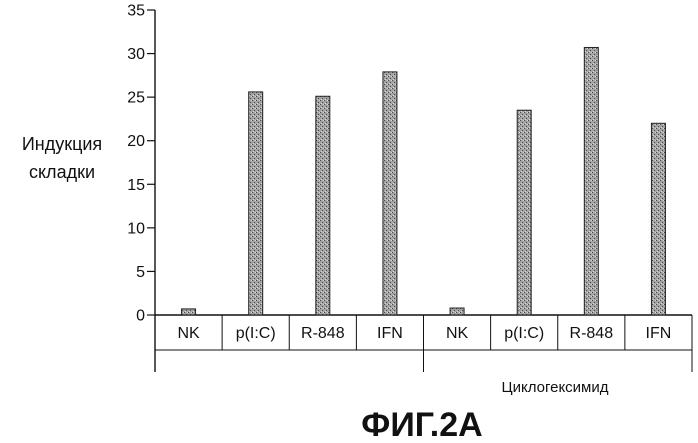 The height and width of the screenshot is (443, 698). What do you see at coordinates (136, 228) in the screenshot?
I see `y-tick-label: 10` at bounding box center [136, 228].